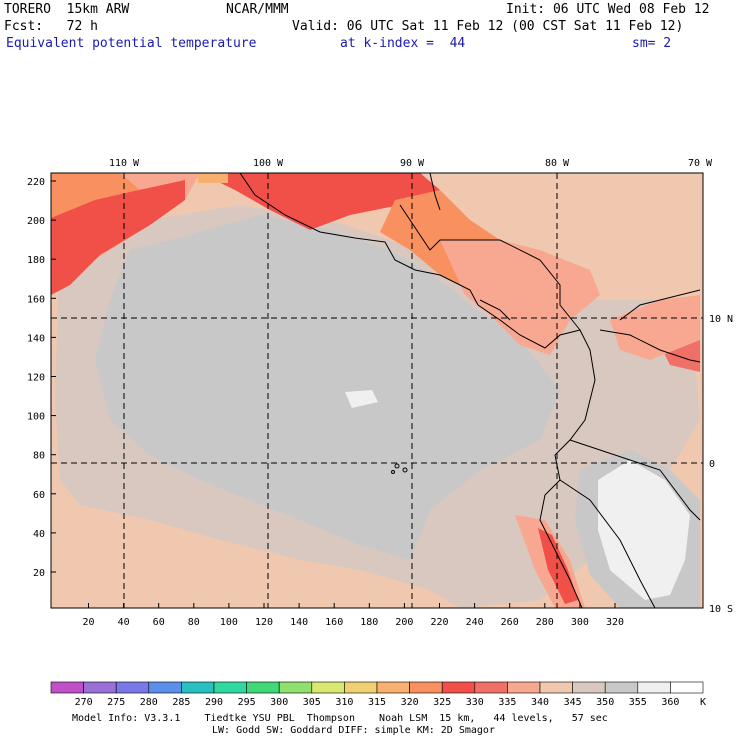 The image size is (740, 740). What do you see at coordinates (404, 622) in the screenshot?
I see `x-tick-label: 200` at bounding box center [404, 622].